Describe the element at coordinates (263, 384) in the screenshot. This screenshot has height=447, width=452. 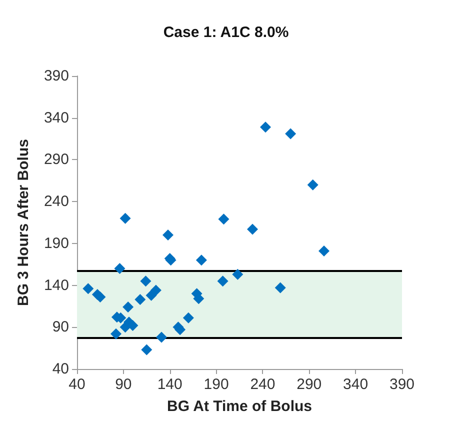
I see `x-tick-label: 240` at that location.